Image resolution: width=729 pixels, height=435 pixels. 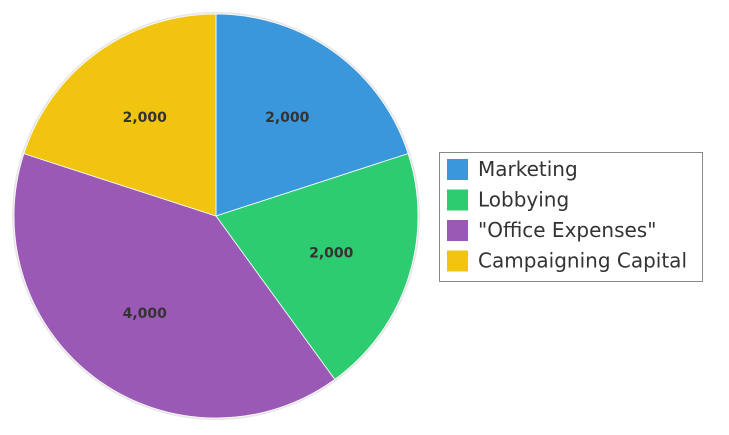 I want to click on data-label-marketing: 2,000, so click(x=287, y=118).